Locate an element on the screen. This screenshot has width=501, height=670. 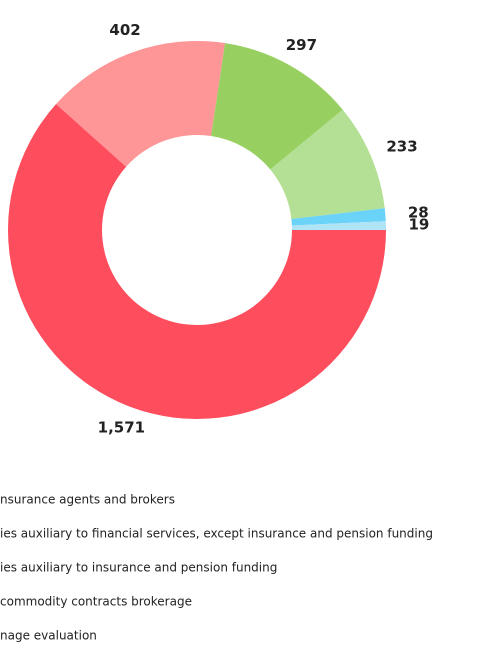
value-label: 402 is located at coordinates (124, 30).